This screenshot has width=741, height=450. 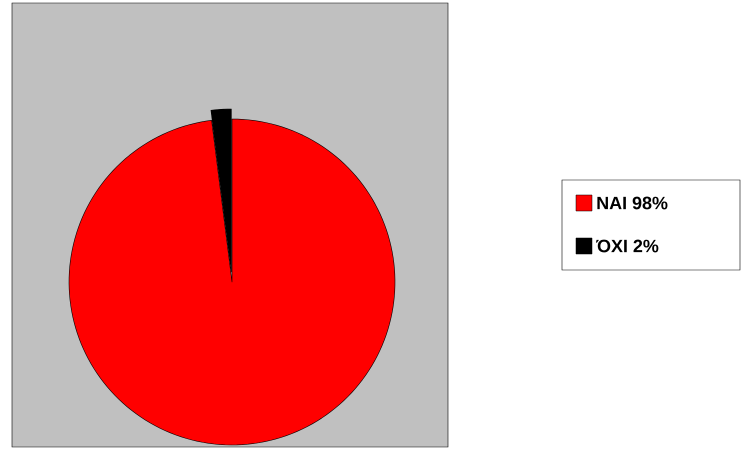 What do you see at coordinates (632, 203) in the screenshot?
I see `legend-label: ΝΑΙ 98%` at bounding box center [632, 203].